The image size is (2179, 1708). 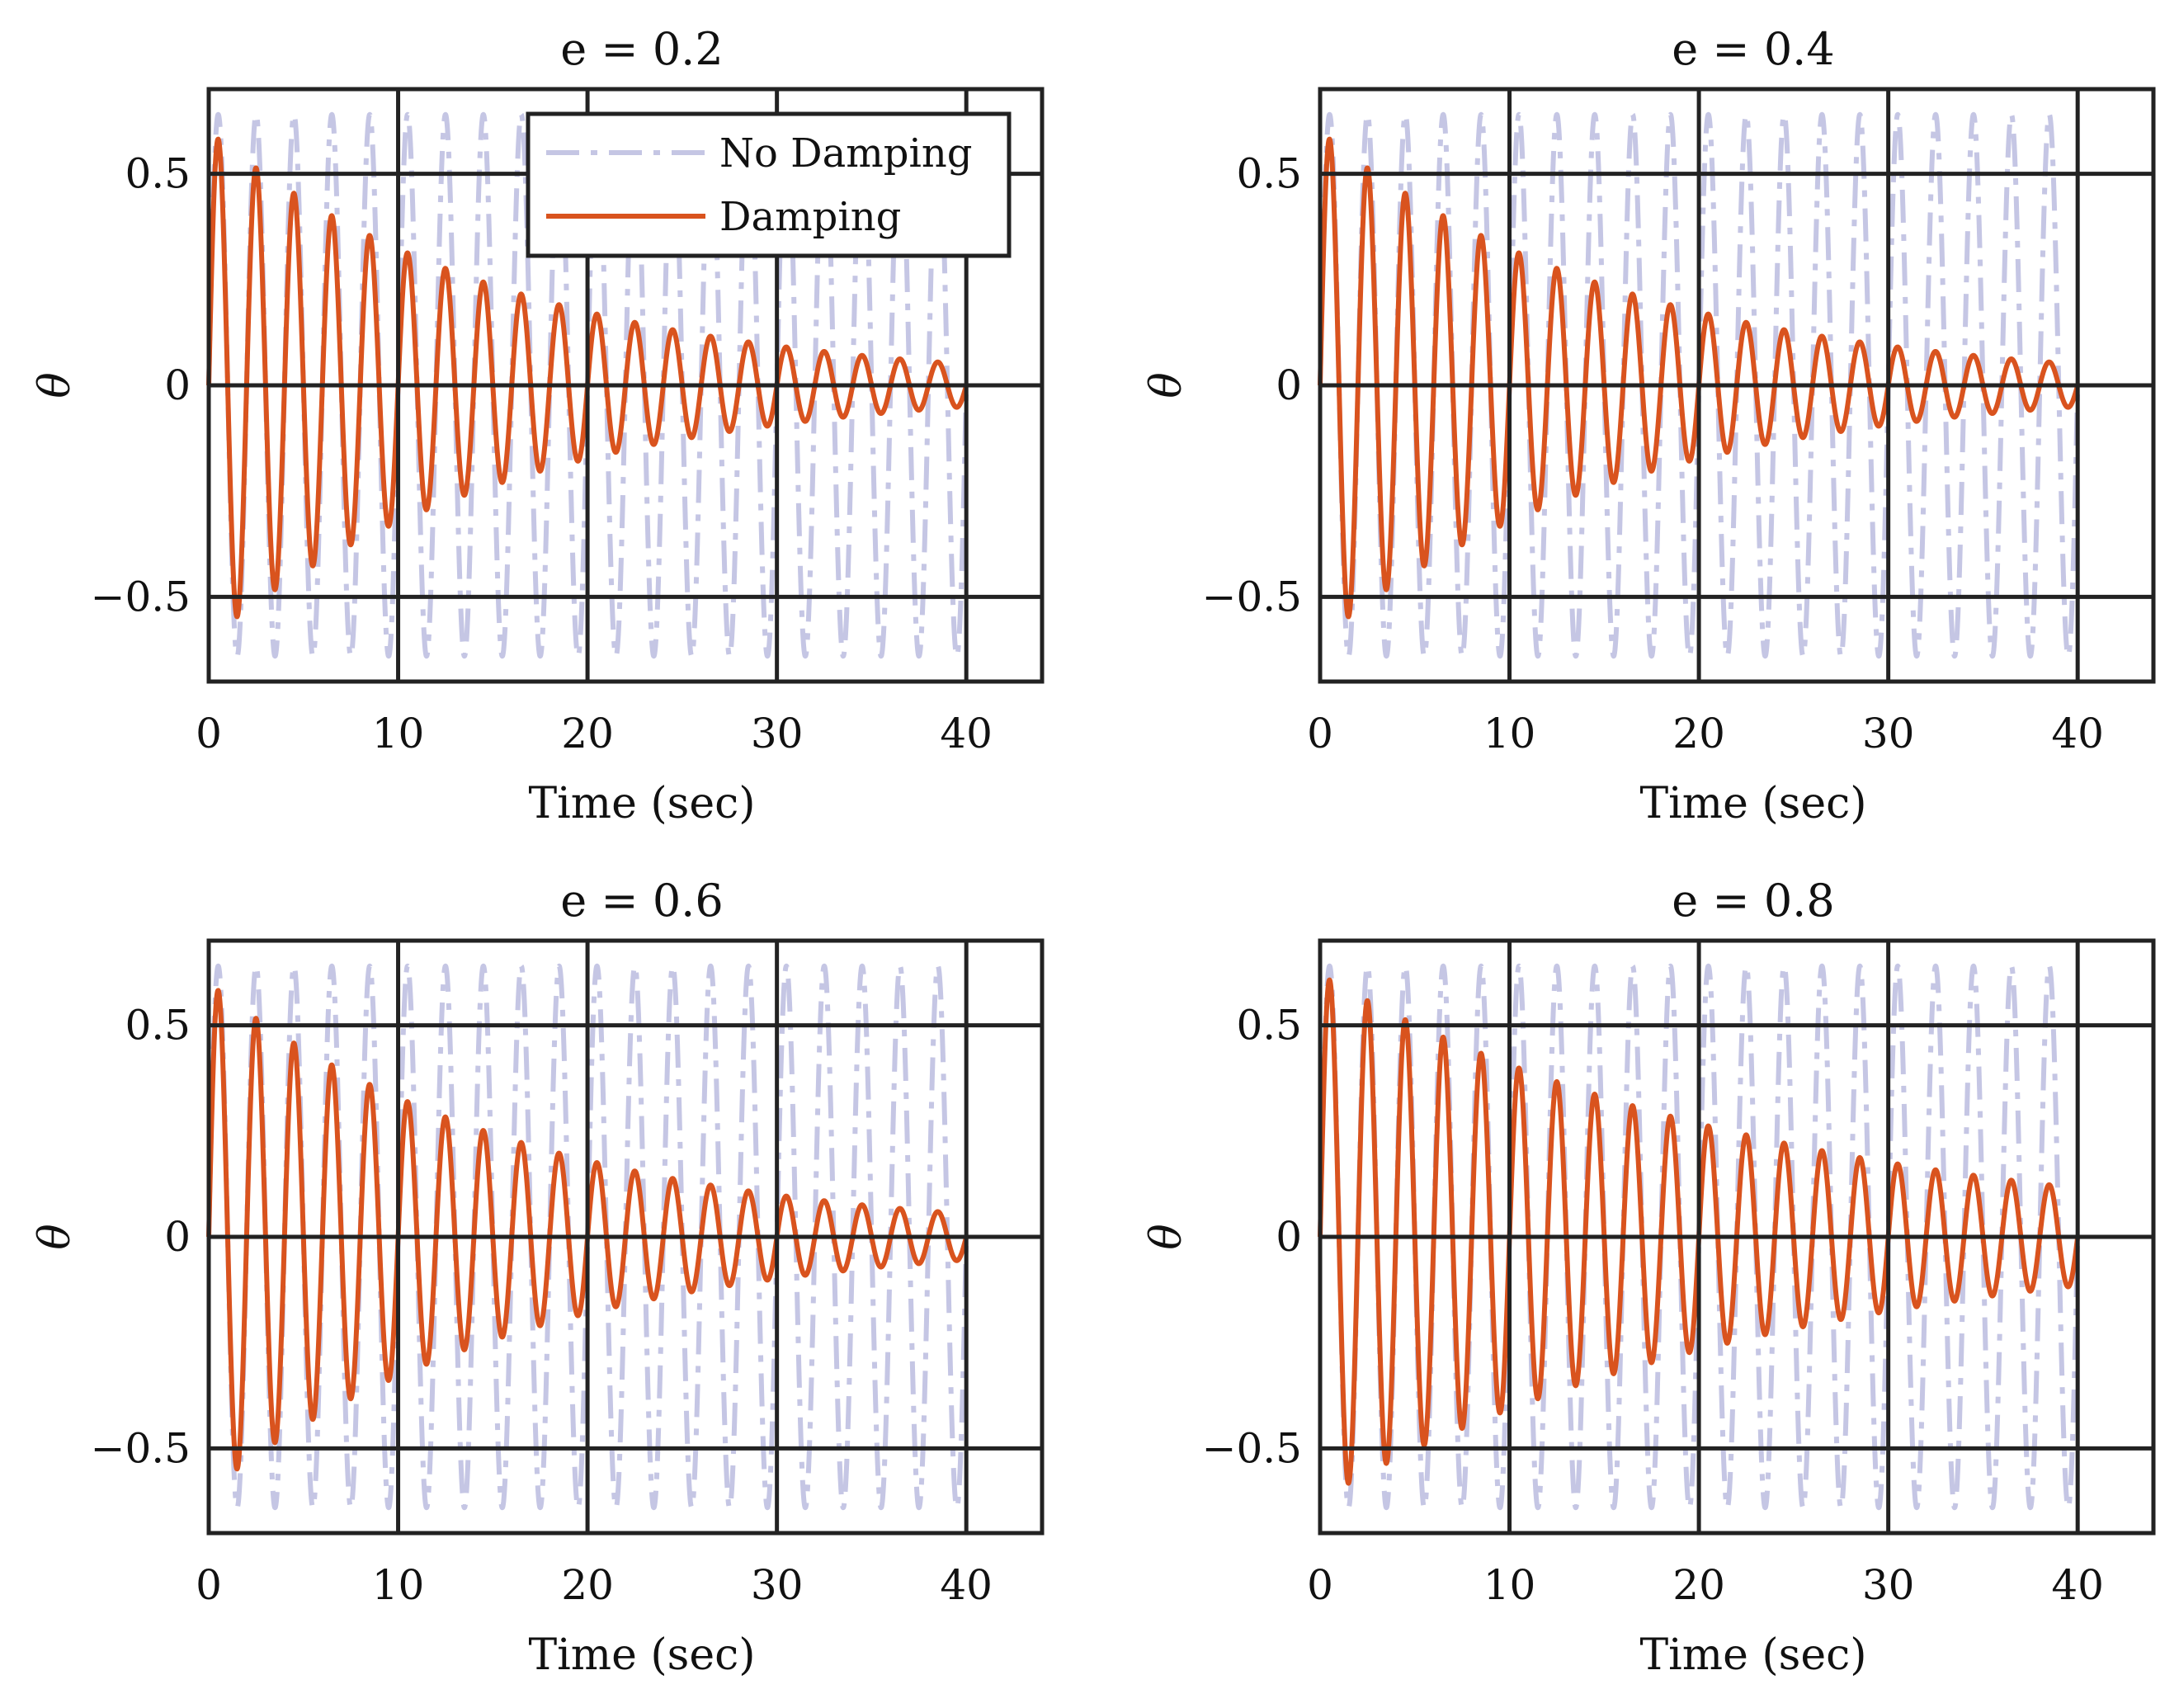 I want to click on legend: No Damping Damping, so click(x=769, y=184).